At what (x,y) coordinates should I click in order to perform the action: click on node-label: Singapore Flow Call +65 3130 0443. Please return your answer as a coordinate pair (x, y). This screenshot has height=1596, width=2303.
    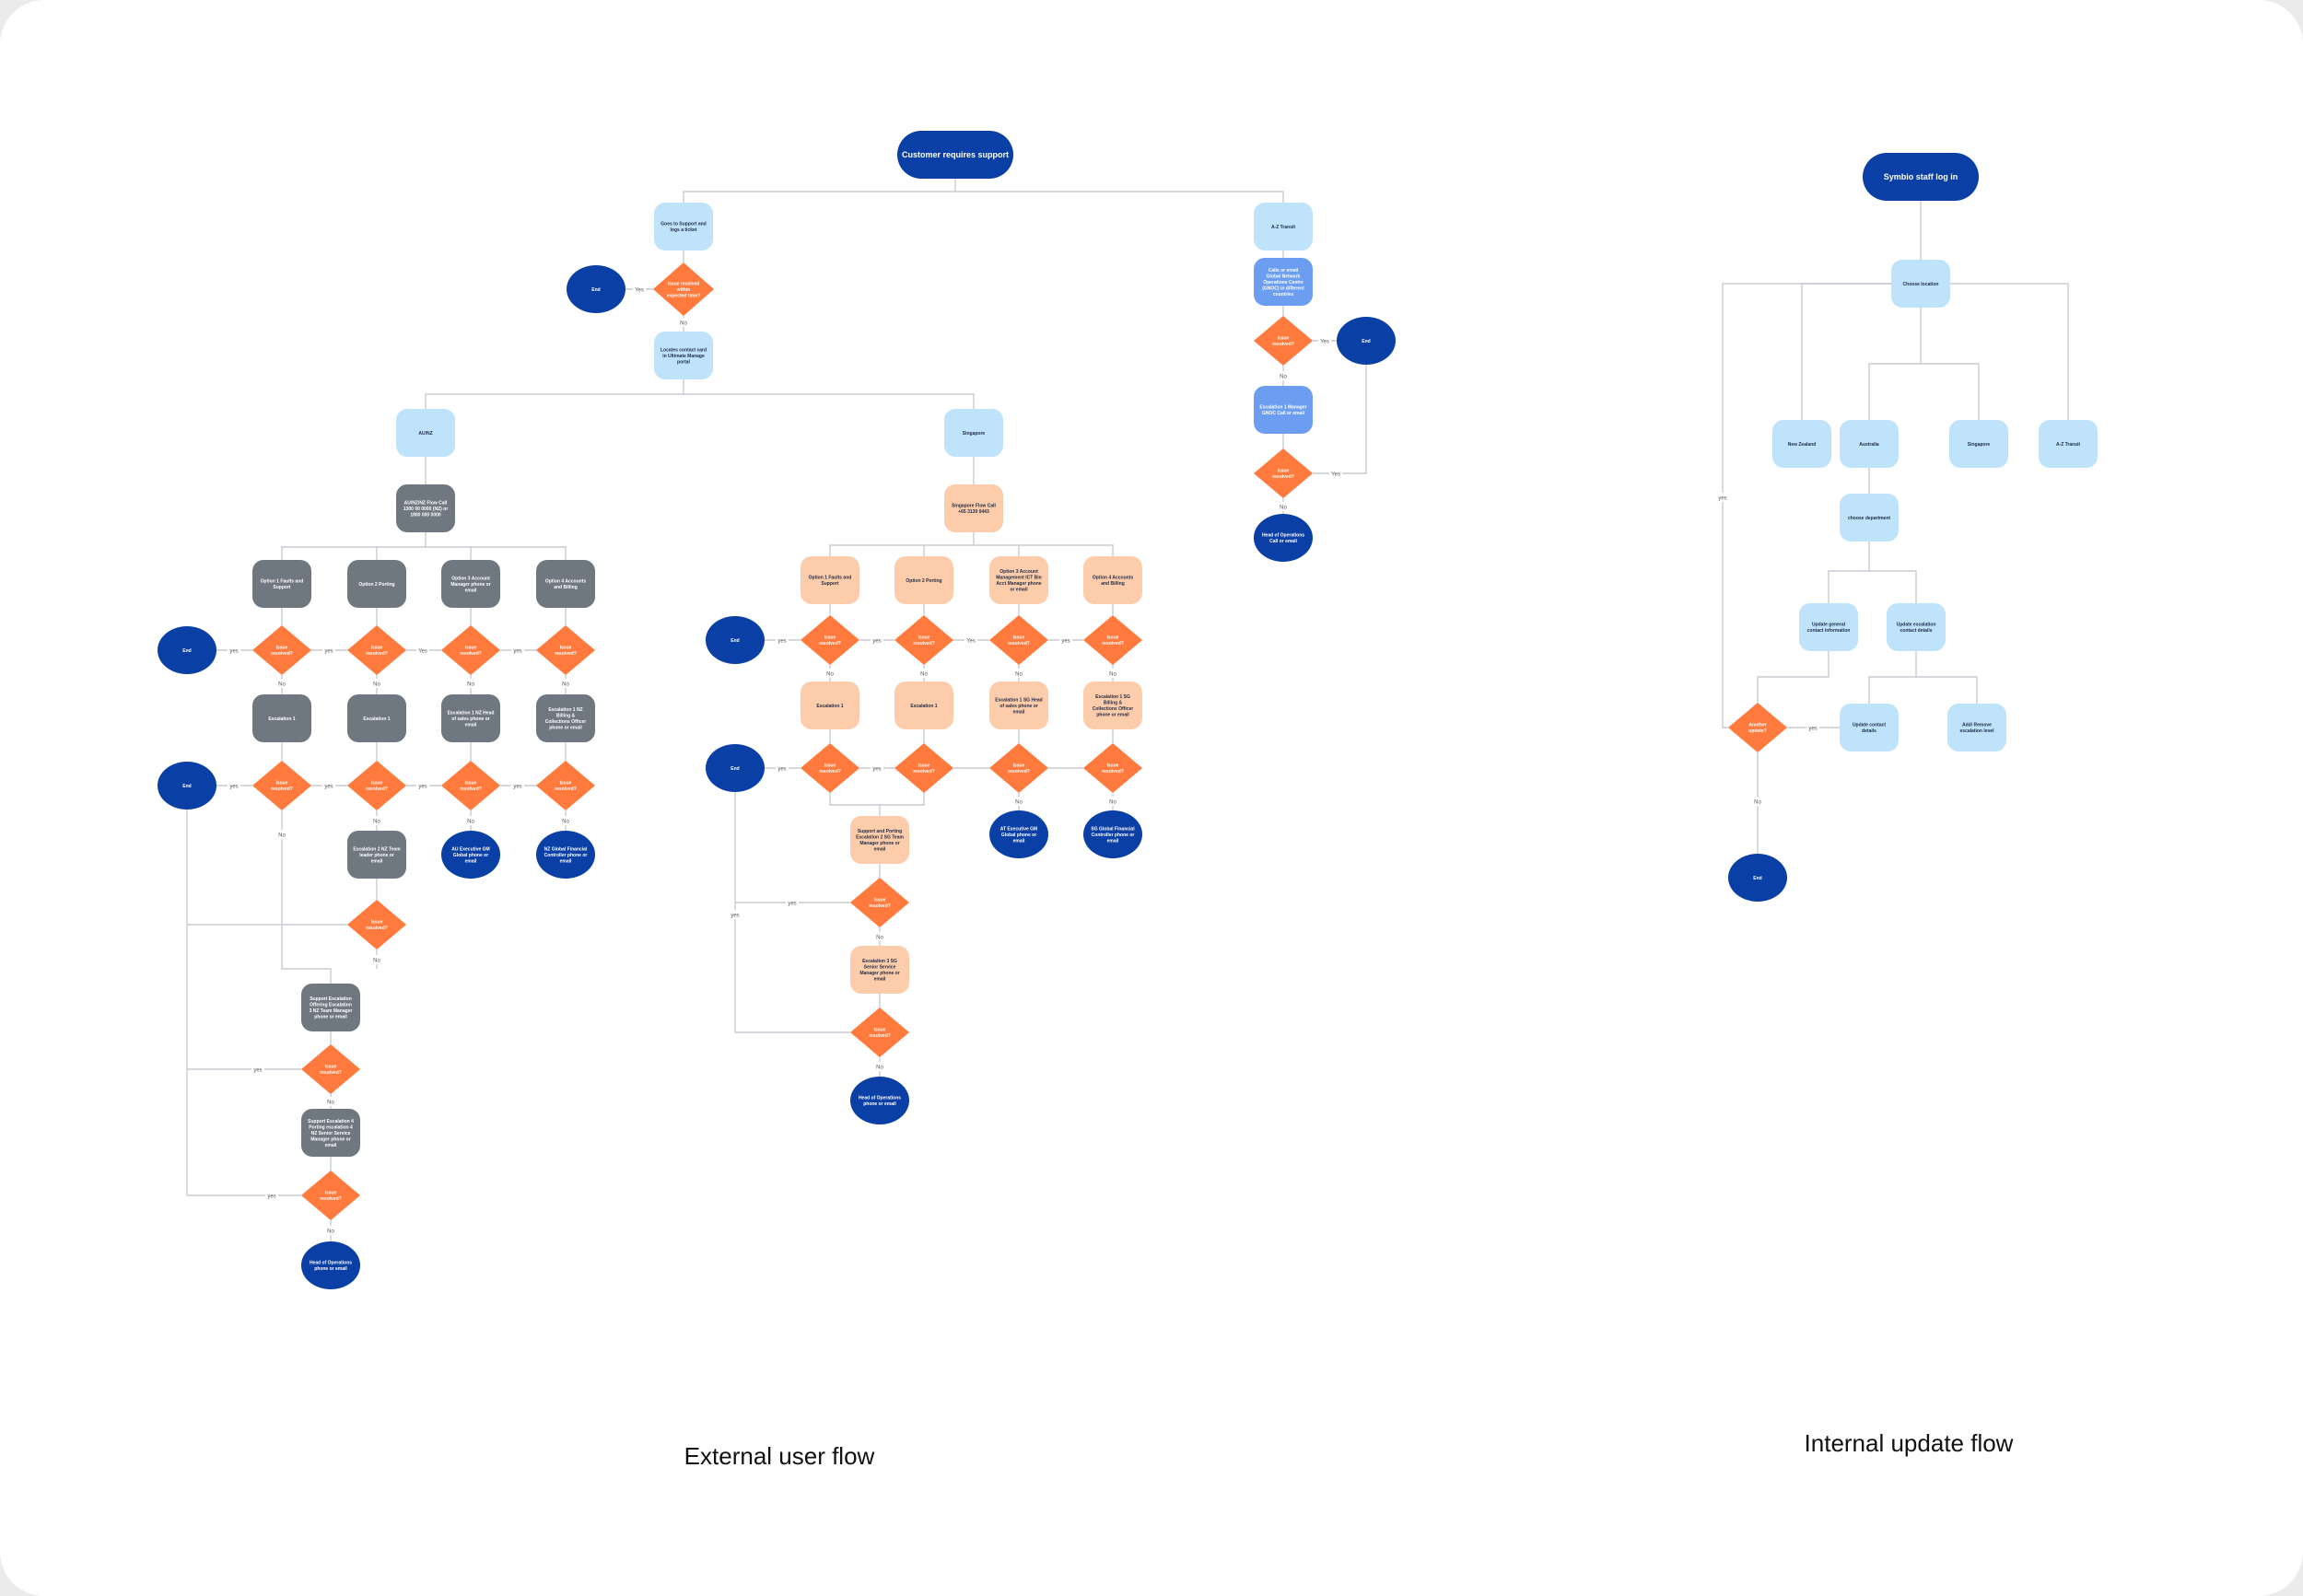
    Looking at the image, I should click on (974, 510).